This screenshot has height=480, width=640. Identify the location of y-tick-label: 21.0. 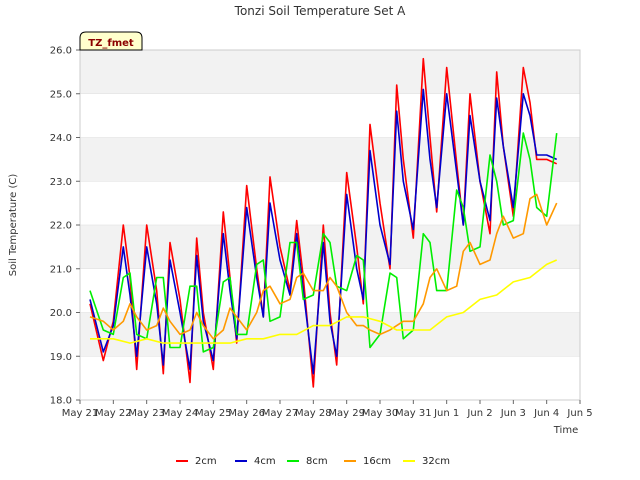
(61, 269).